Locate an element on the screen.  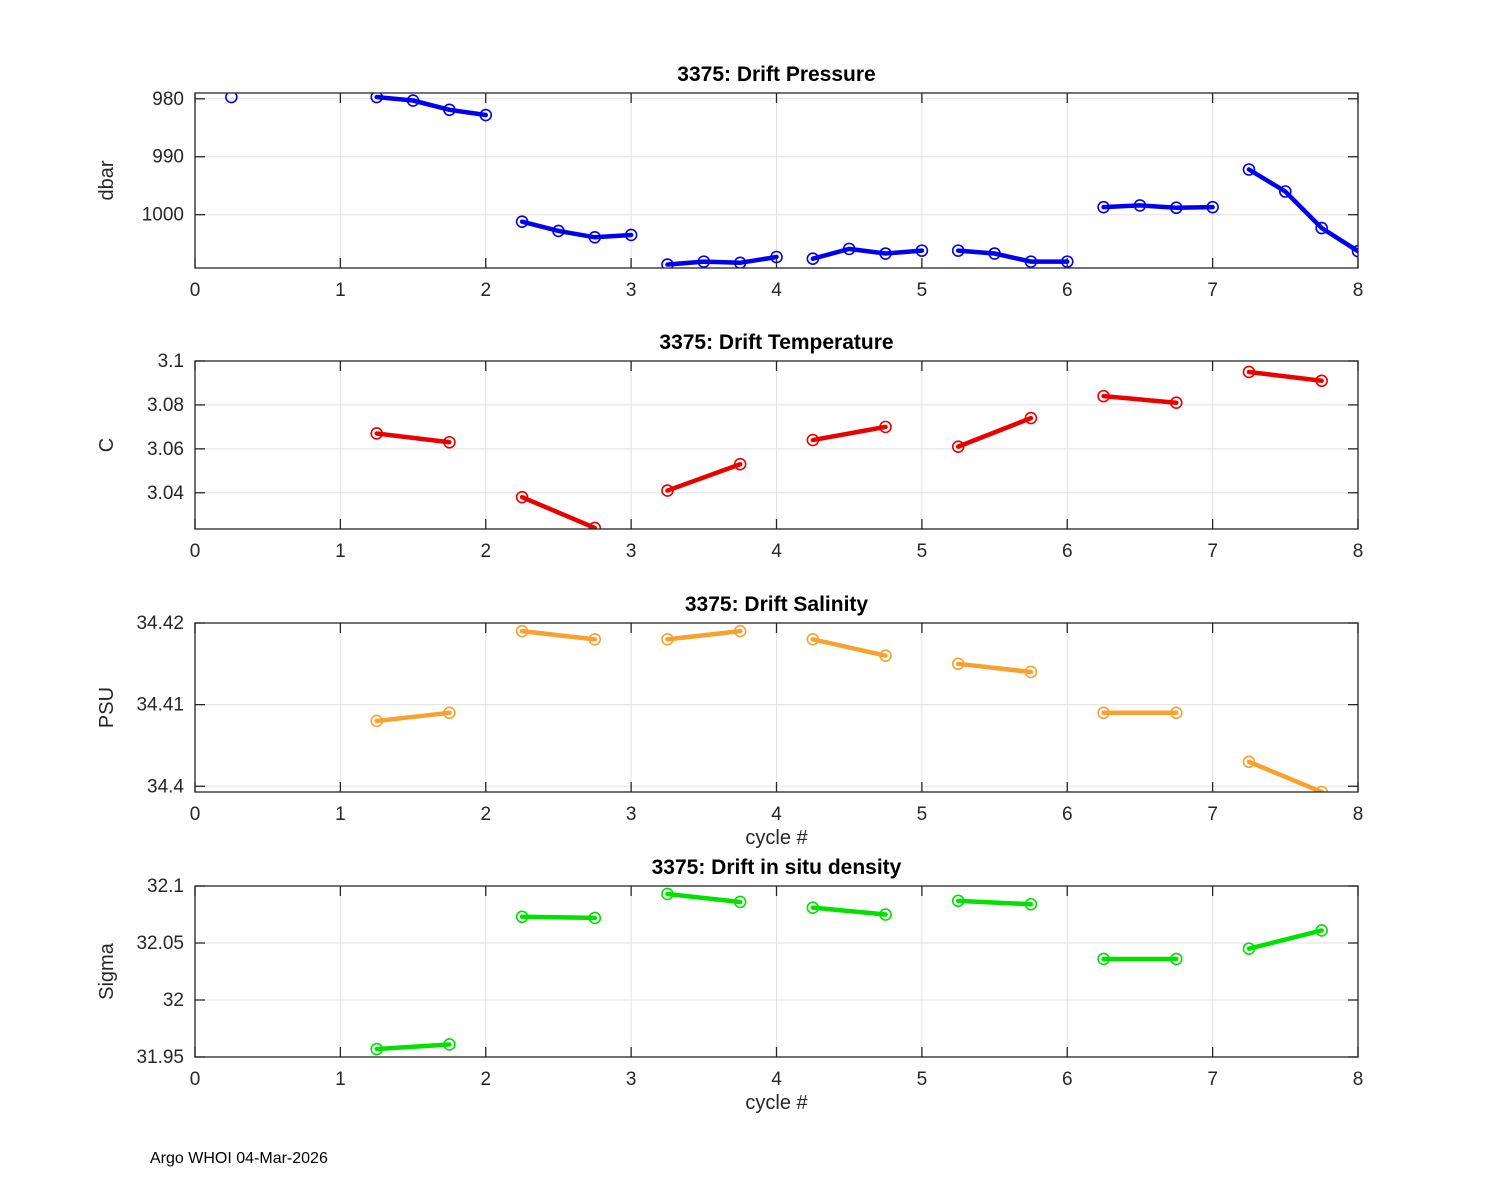
y-tick-label: 1000 is located at coordinates (163, 215).